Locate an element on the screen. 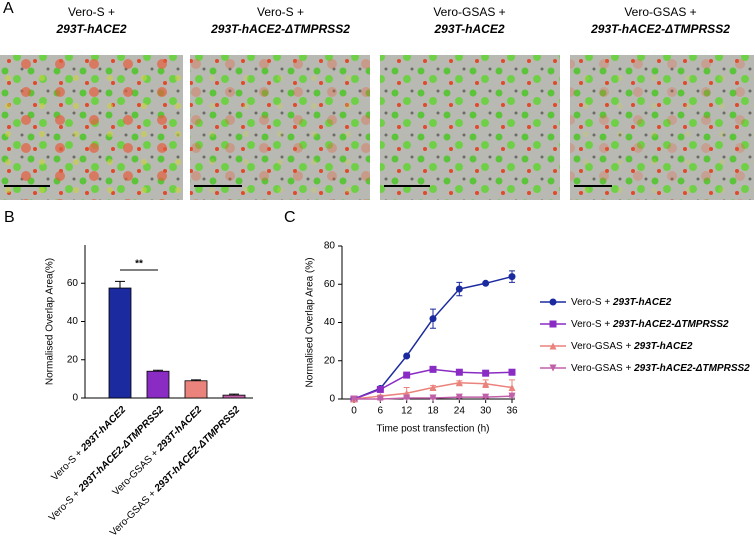  legend-label: Vero-GSAS + 293T-hACE2 is located at coordinates (632, 346).